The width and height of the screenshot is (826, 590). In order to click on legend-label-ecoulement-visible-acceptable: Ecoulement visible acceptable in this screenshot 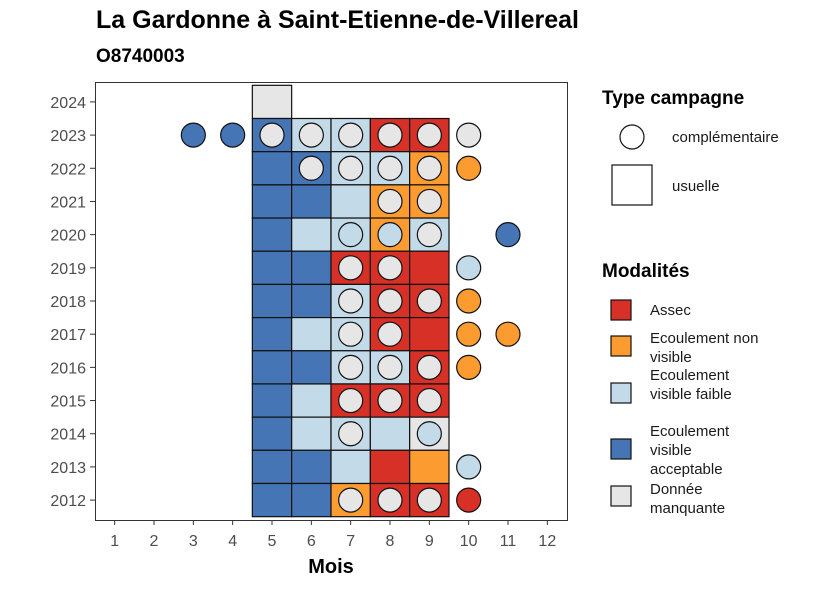, I will do `click(690, 450)`.